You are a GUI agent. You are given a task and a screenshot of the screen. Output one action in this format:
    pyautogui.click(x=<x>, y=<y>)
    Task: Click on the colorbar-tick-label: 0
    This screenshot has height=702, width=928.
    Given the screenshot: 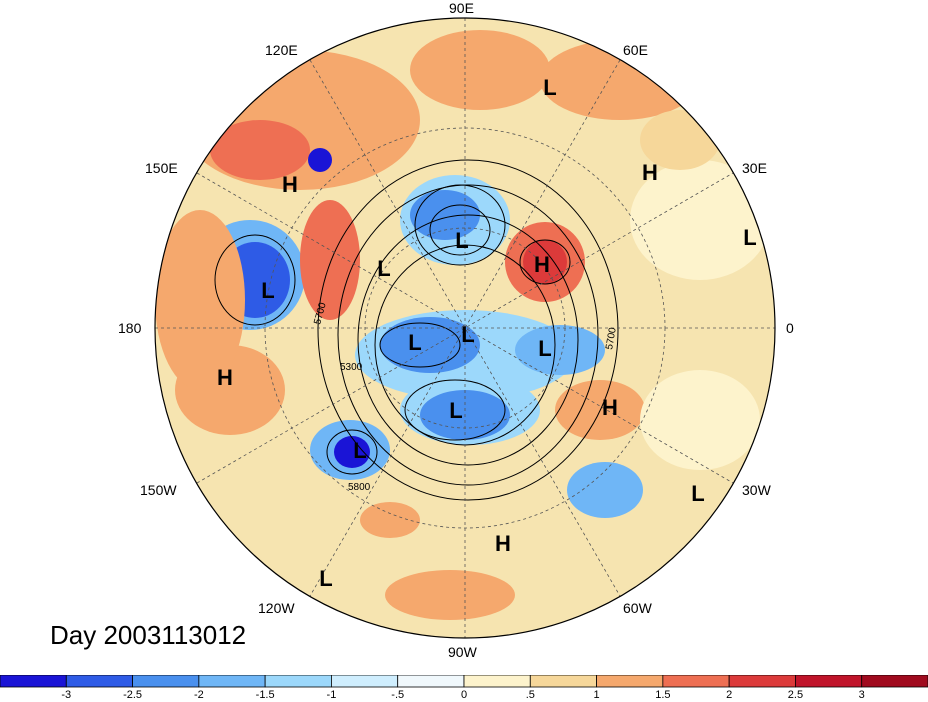 What is the action you would take?
    pyautogui.click(x=464, y=695)
    